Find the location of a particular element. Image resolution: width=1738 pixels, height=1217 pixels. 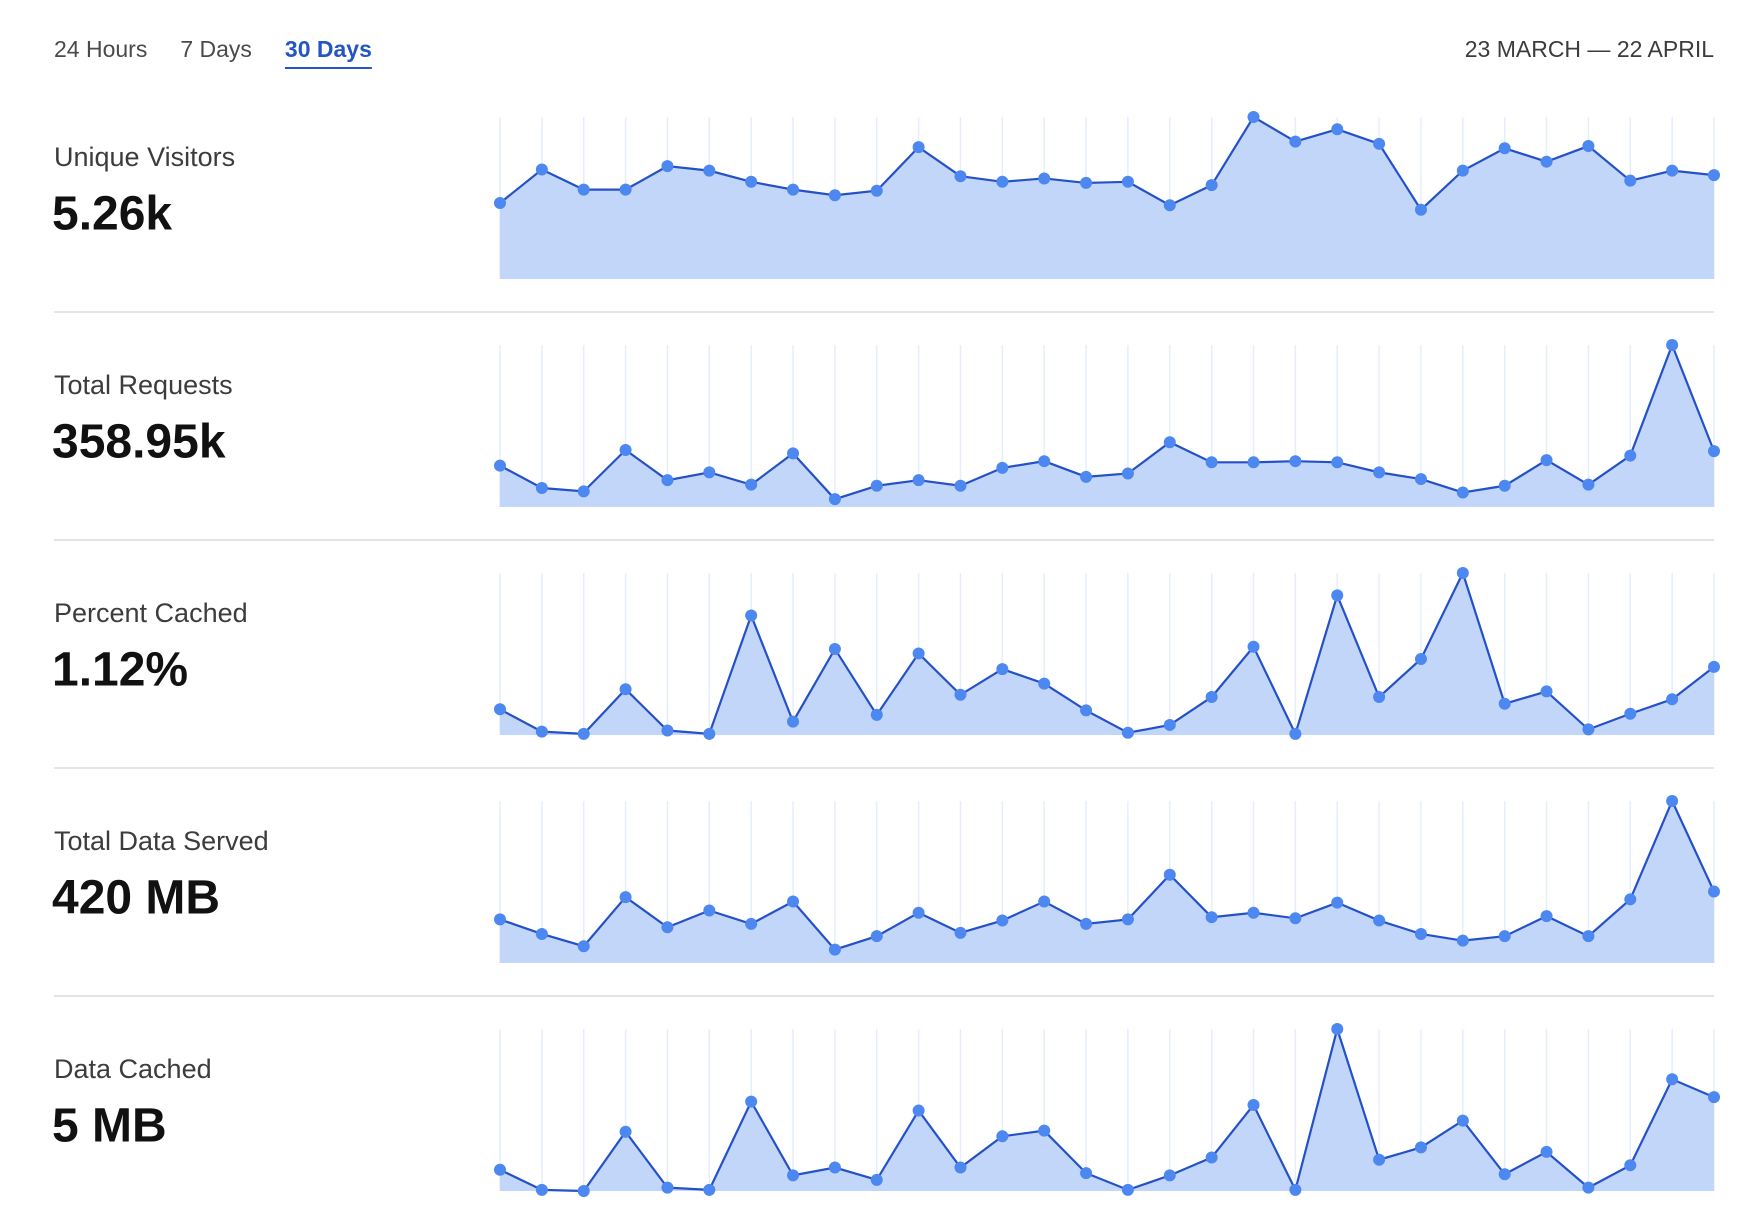

time-range-tab: 7 Days is located at coordinates (216, 49).